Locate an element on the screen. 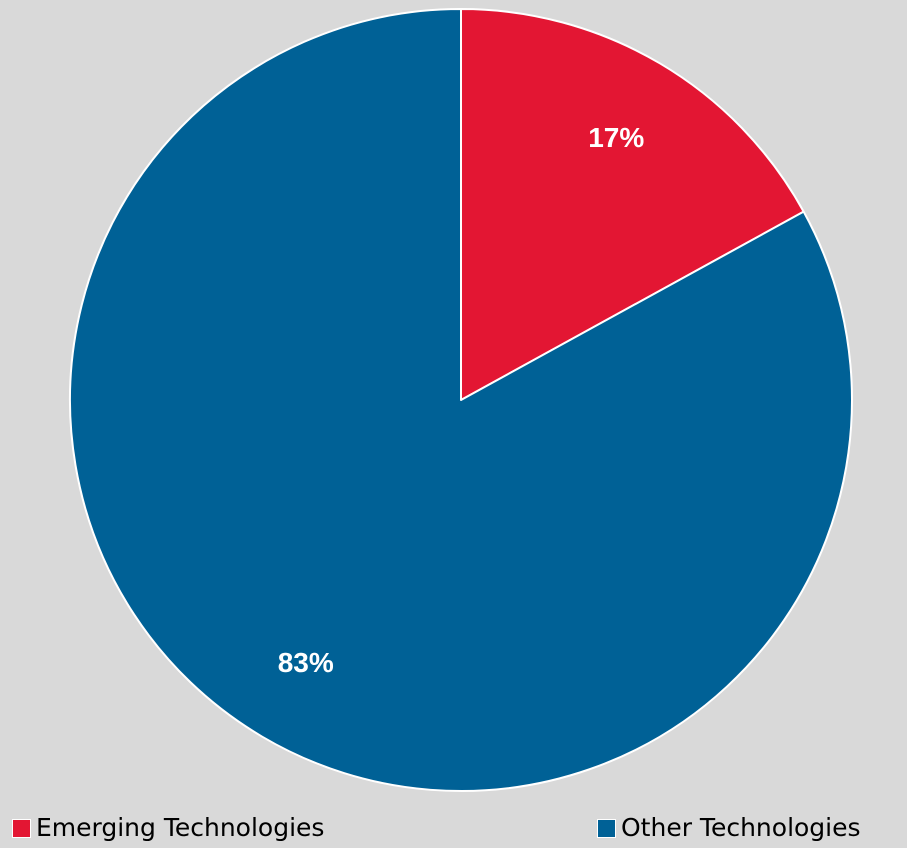  legend-label: Emerging Technologies is located at coordinates (180, 827).